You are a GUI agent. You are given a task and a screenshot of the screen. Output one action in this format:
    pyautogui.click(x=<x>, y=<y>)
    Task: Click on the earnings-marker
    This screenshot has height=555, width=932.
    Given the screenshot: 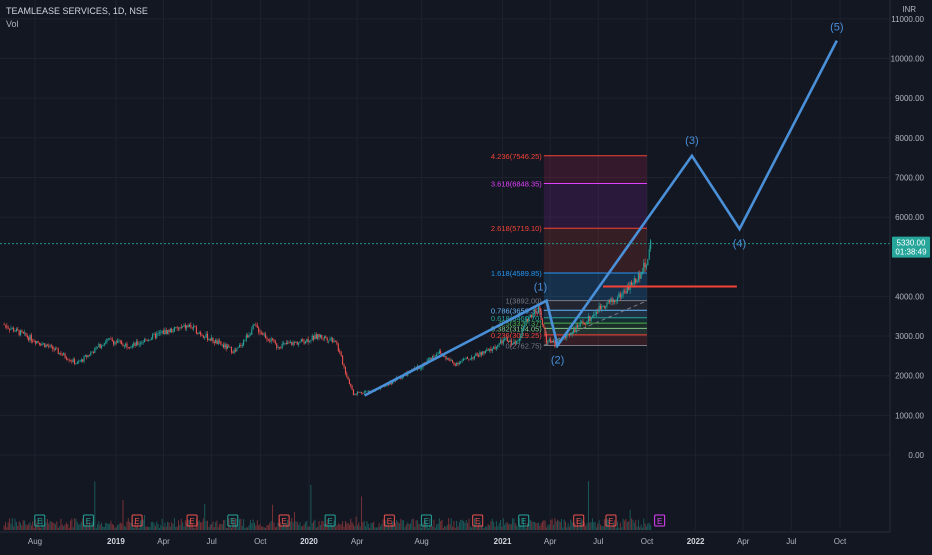 What is the action you would take?
    pyautogui.click(x=660, y=520)
    